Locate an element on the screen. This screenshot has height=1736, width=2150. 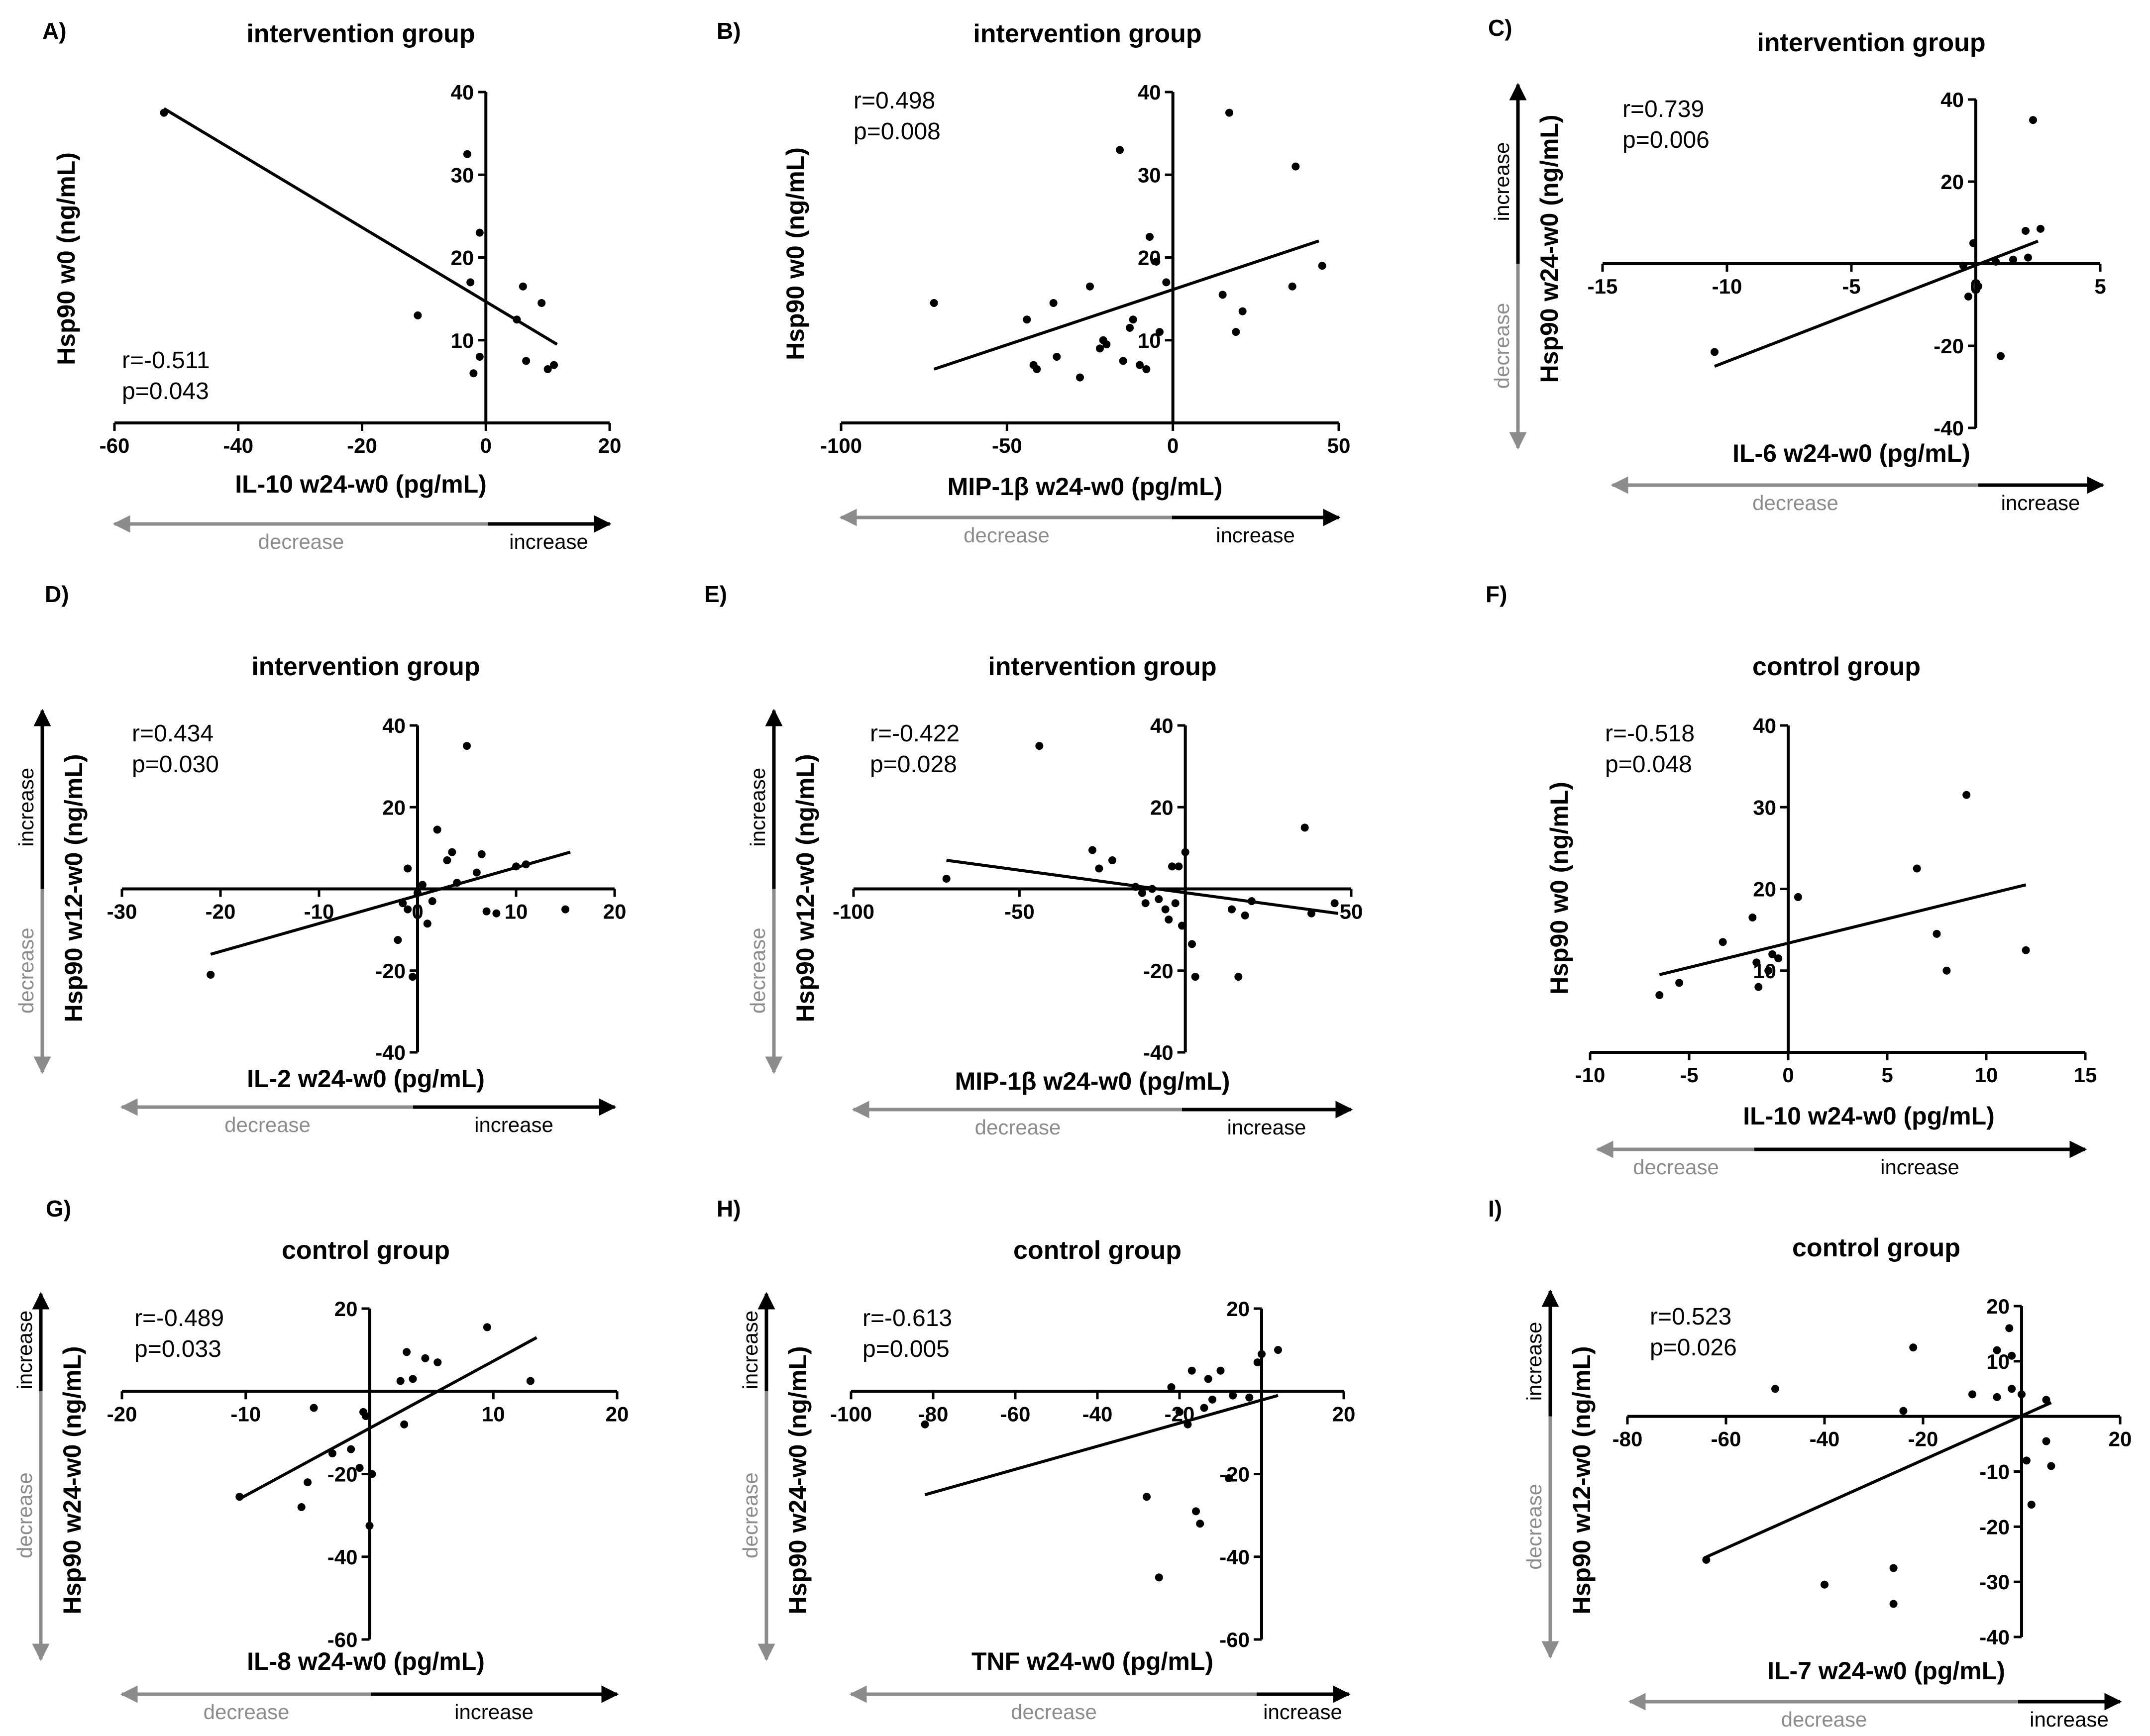
panel-letter: B) is located at coordinates (729, 31).